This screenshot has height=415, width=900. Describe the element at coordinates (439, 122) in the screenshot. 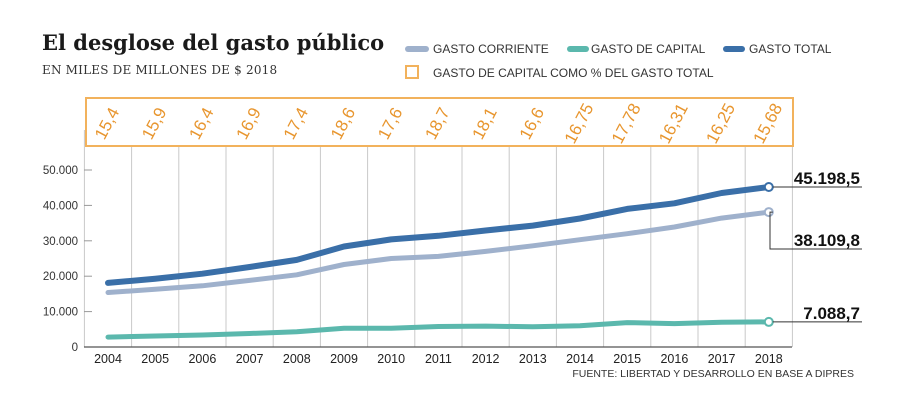

I see `pct-band-frame` at that location.